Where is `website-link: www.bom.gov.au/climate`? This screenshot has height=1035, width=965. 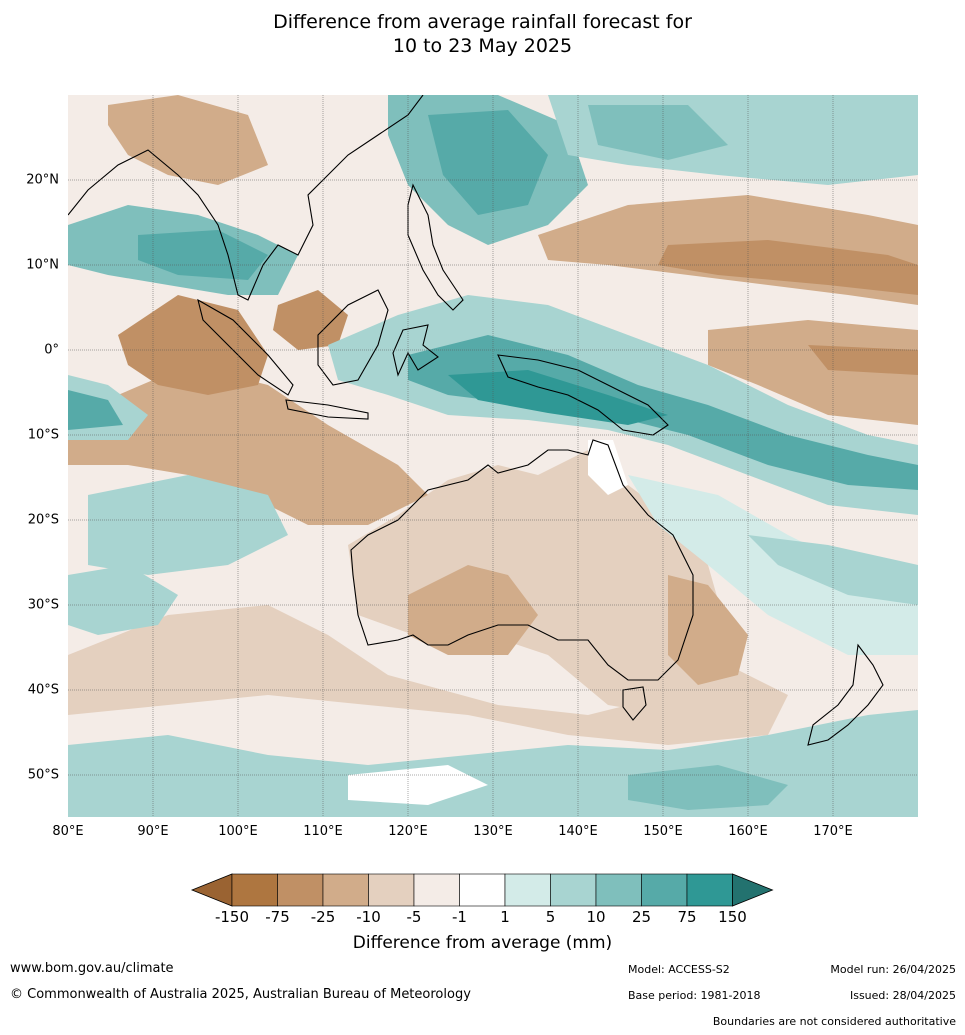 website-link: www.bom.gov.au/climate is located at coordinates (92, 968).